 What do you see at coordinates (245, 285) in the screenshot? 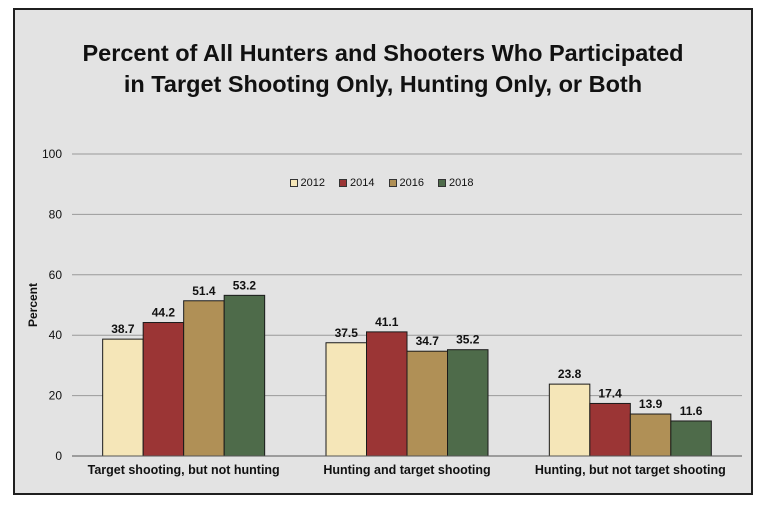
I see `data-label: 53.2` at bounding box center [245, 285].